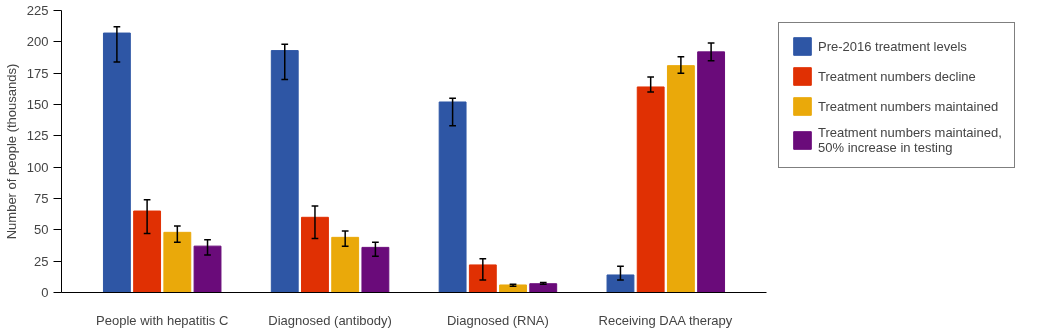 The image size is (1064, 332). What do you see at coordinates (37, 167) in the screenshot?
I see `y-tick-label: 100` at bounding box center [37, 167].